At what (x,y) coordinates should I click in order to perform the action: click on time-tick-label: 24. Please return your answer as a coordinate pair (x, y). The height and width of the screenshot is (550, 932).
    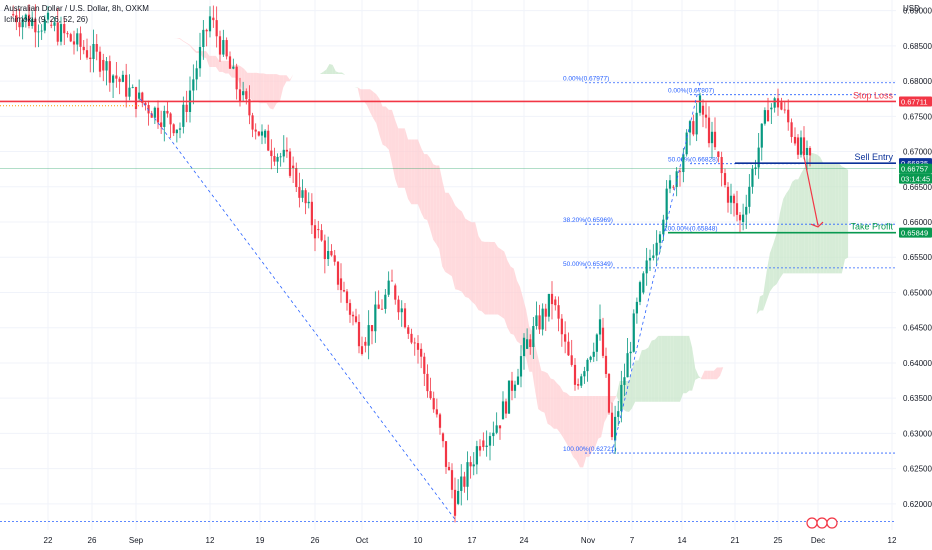
    Looking at the image, I should click on (524, 540).